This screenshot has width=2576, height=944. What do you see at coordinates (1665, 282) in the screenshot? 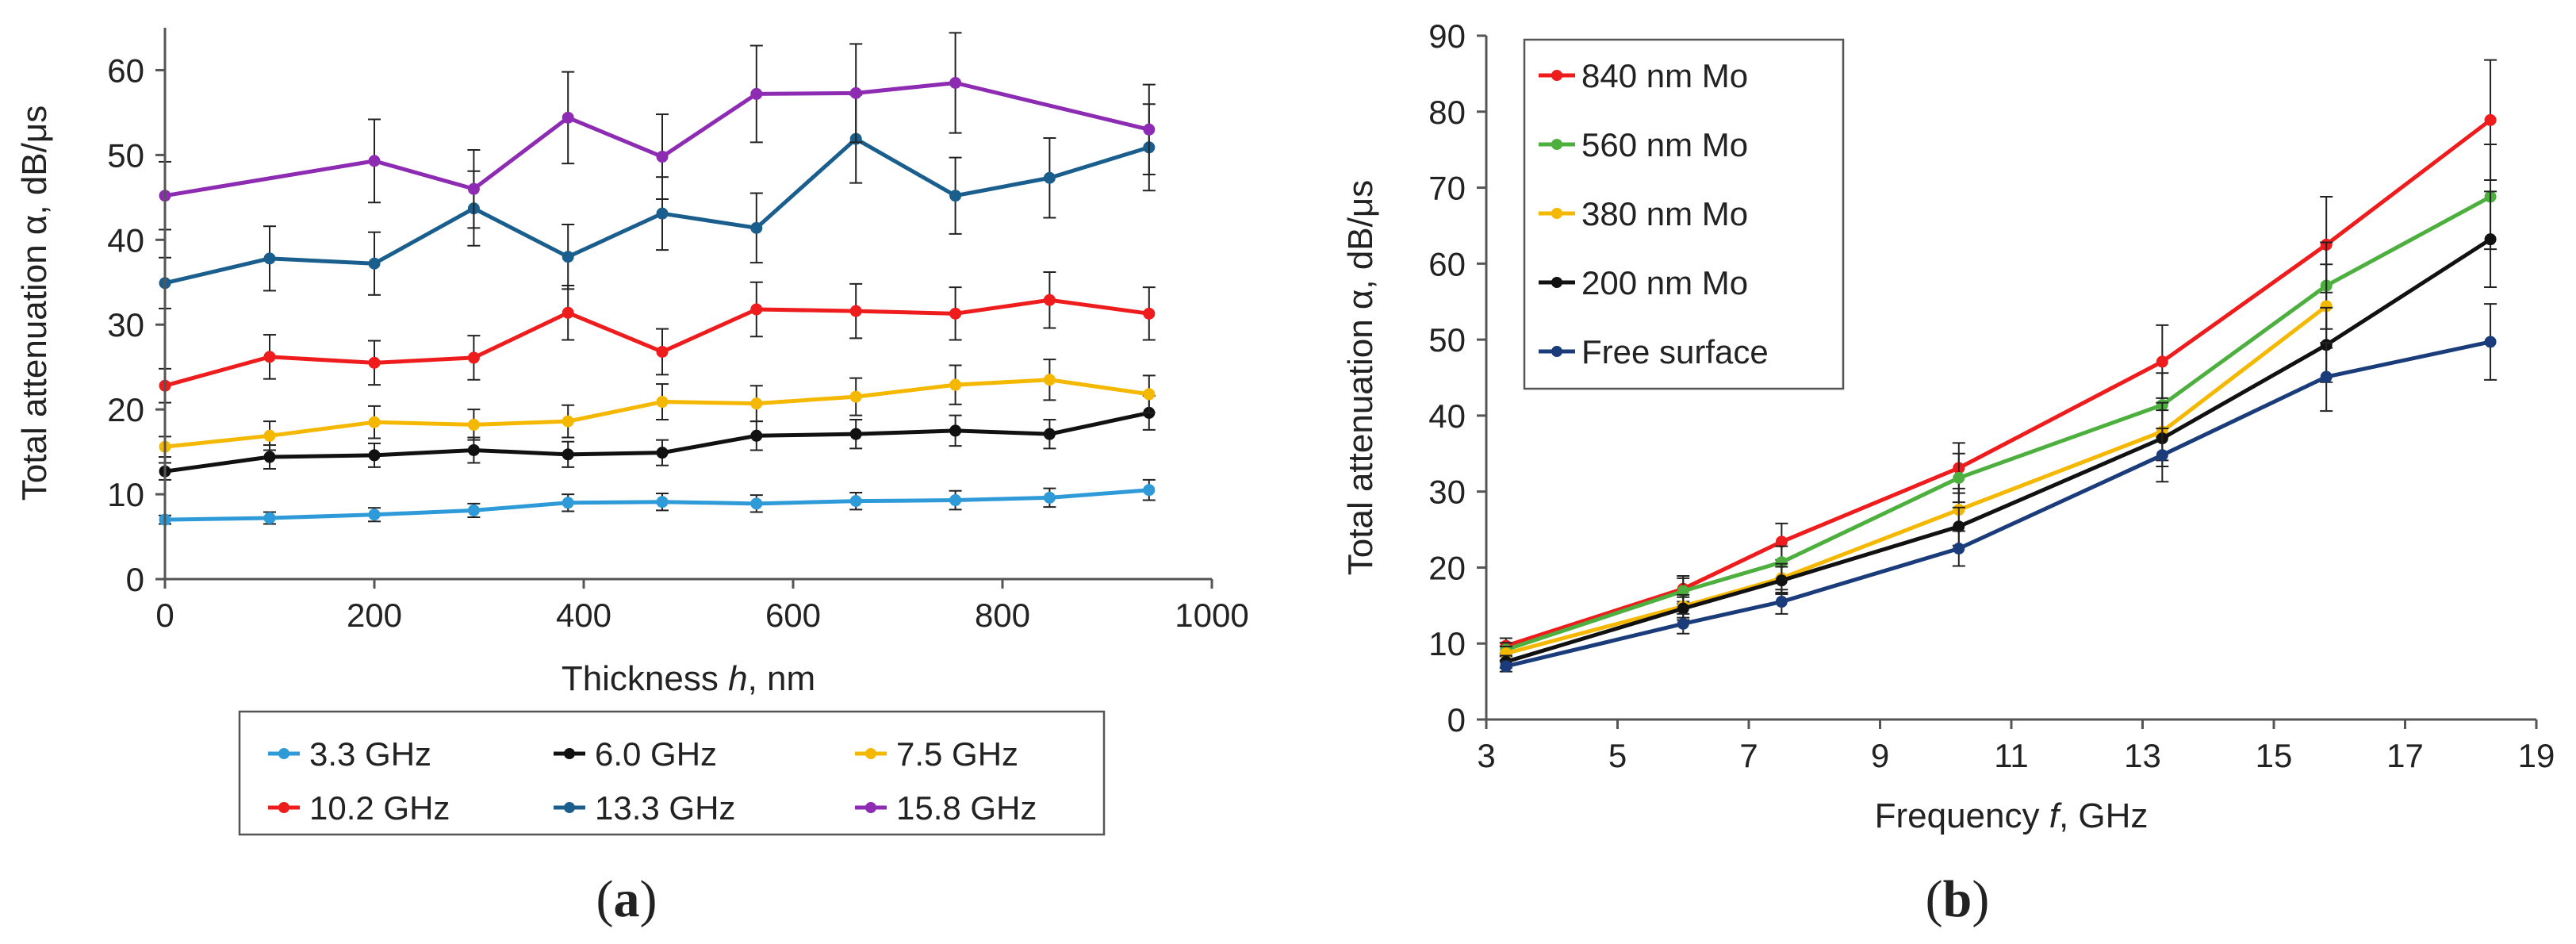
I see `panel-b-legend-label: 200 nm Mo` at bounding box center [1665, 282].